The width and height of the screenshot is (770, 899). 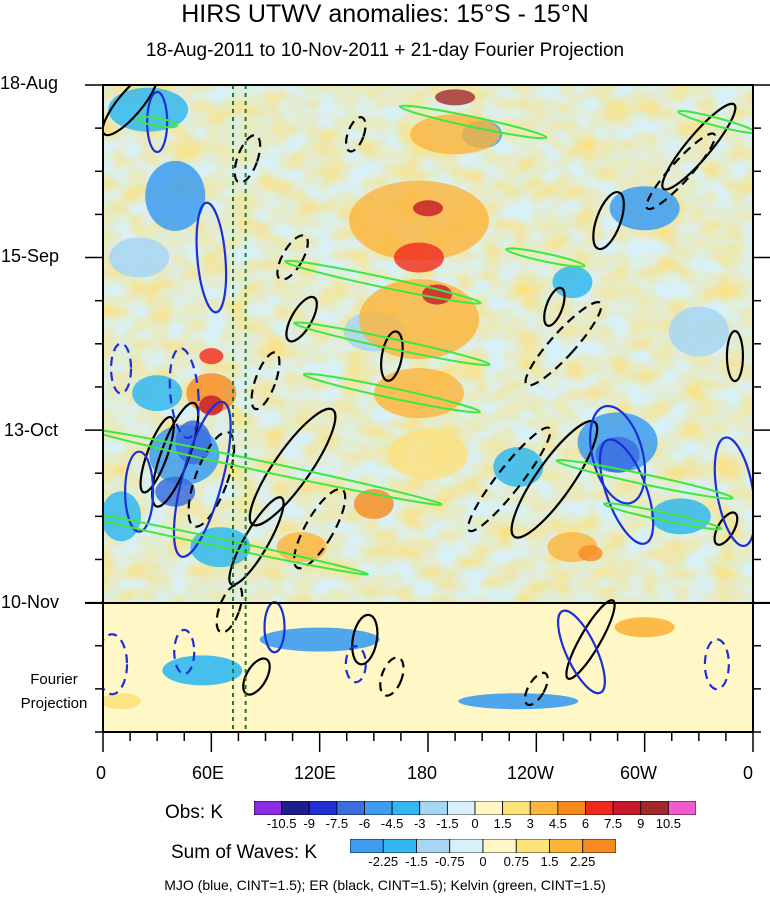 I want to click on colorbar-tick-label: -2.25, so click(x=383, y=861).